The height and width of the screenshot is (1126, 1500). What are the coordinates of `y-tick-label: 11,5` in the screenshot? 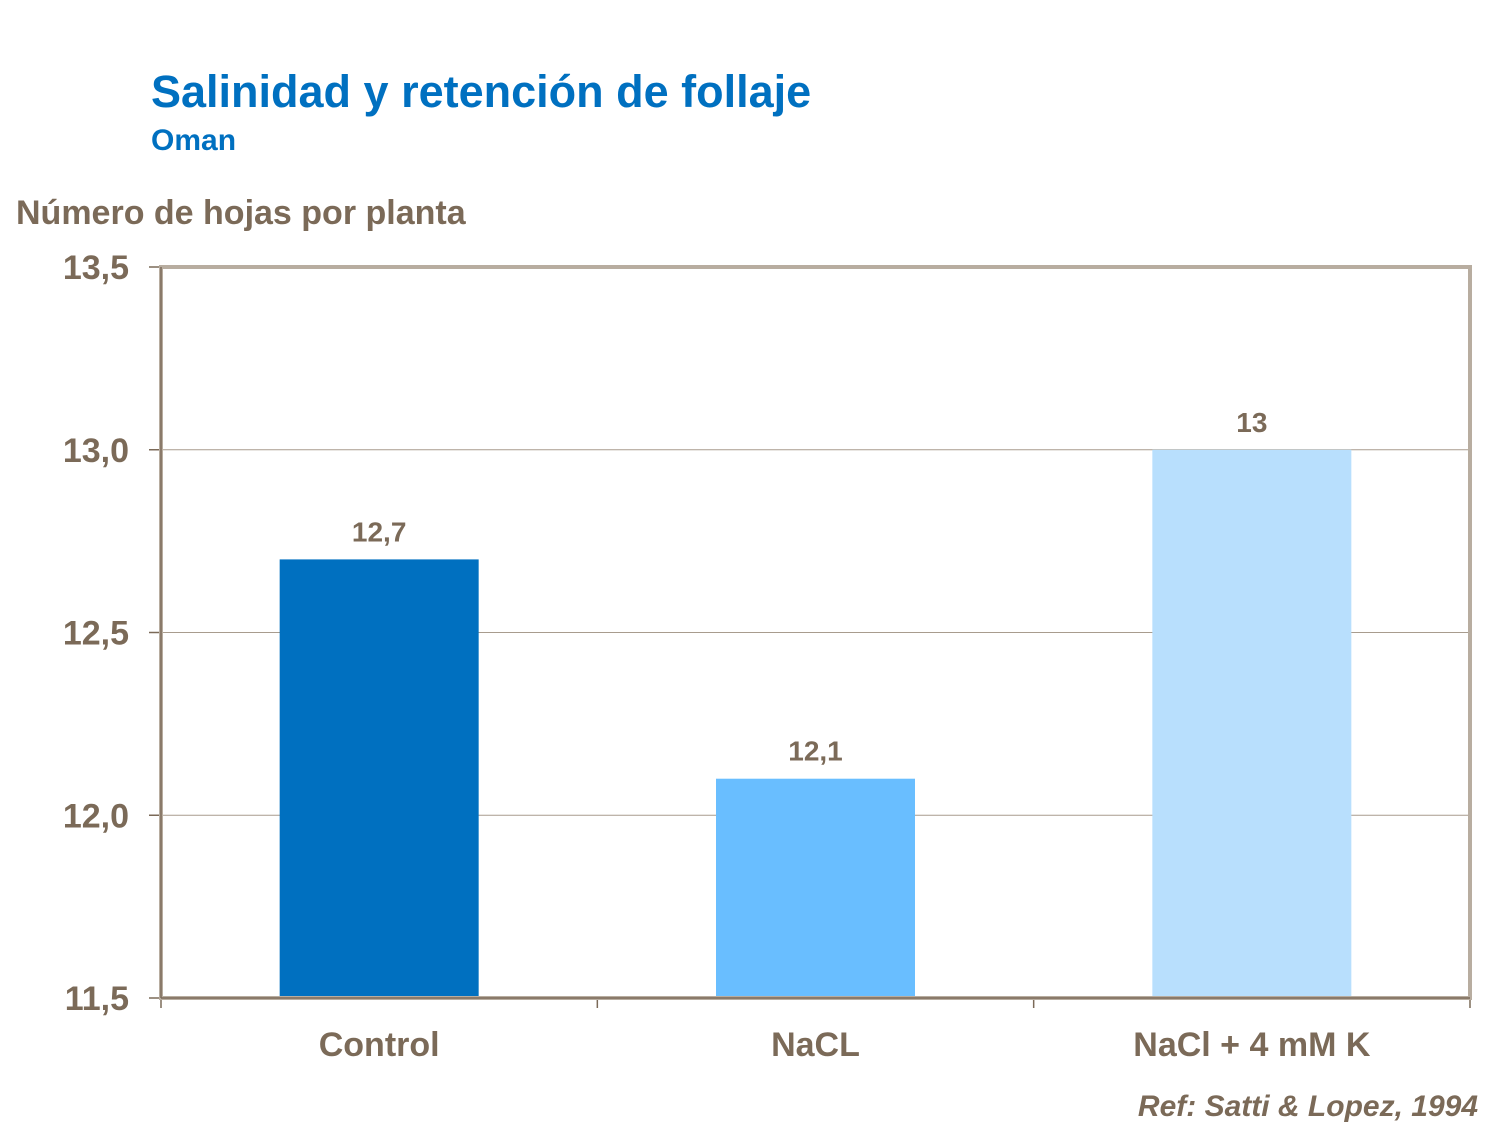 It's located at (97, 999).